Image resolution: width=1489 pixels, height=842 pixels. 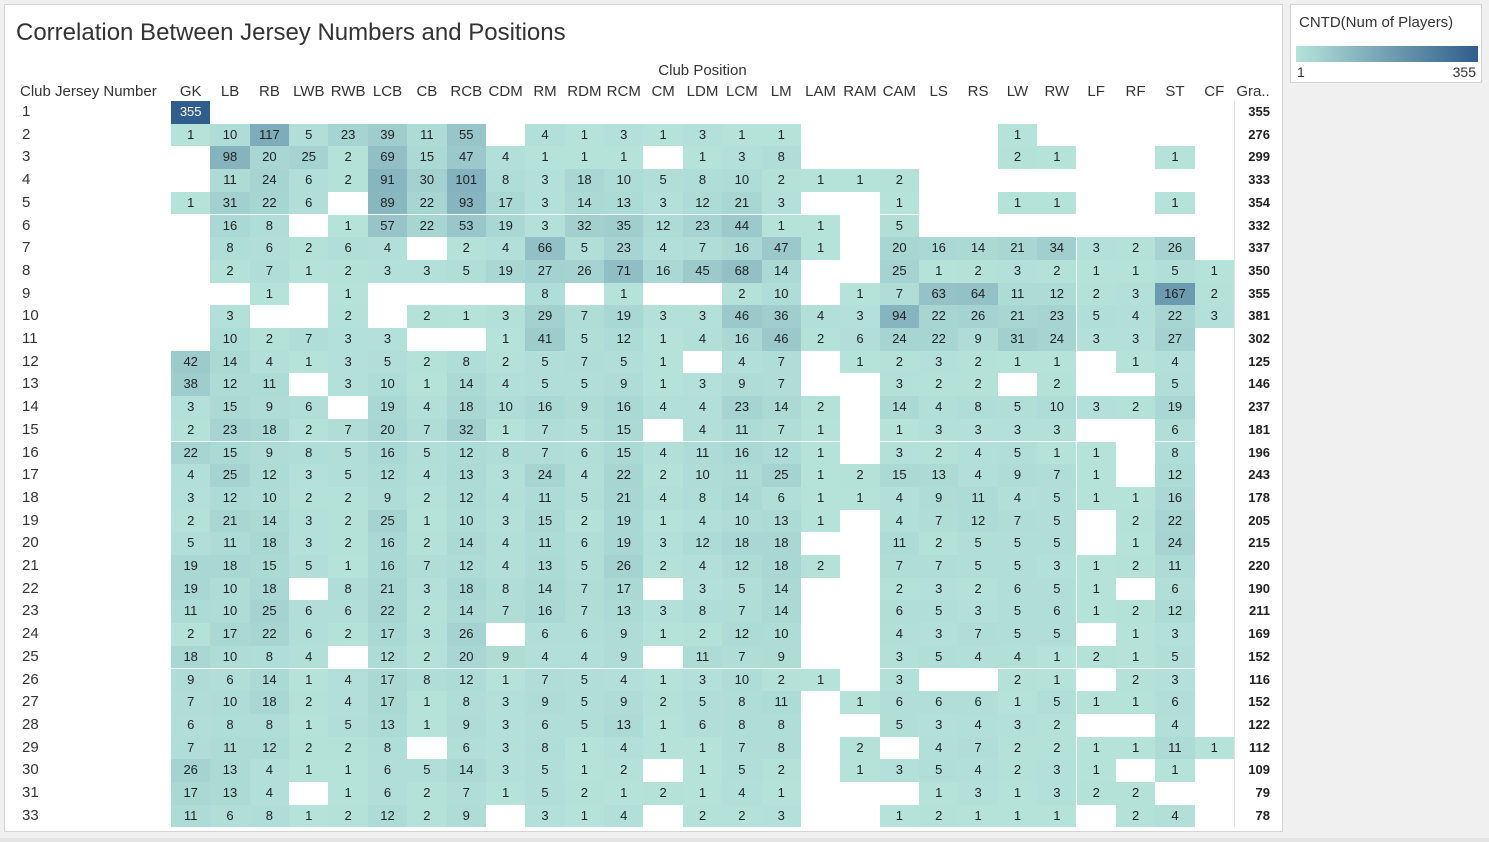 I want to click on column-header-rdm: RDM, so click(x=584, y=91).